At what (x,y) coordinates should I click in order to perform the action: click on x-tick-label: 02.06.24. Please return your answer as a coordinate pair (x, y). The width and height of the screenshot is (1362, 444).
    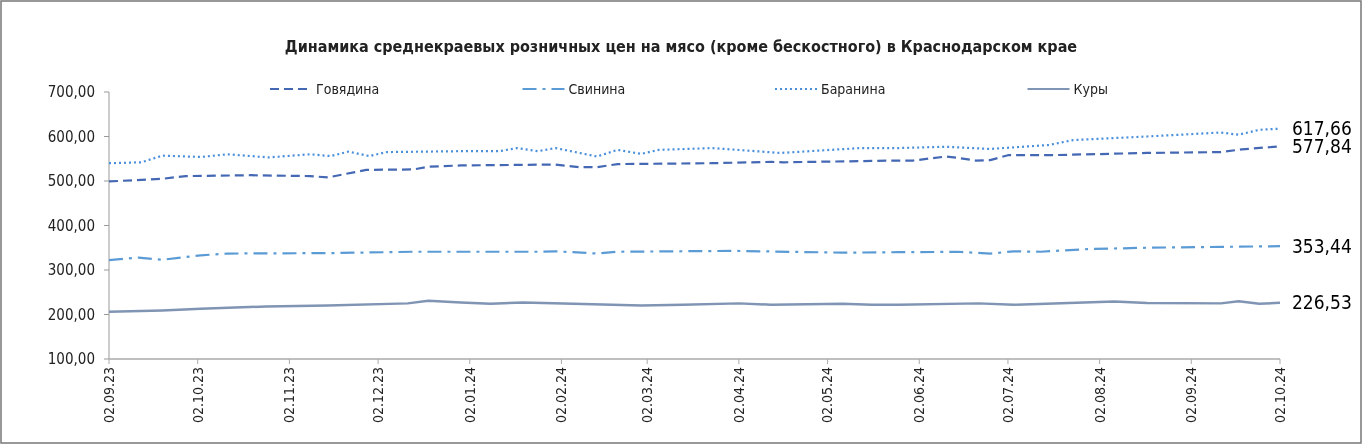
    Looking at the image, I should click on (919, 395).